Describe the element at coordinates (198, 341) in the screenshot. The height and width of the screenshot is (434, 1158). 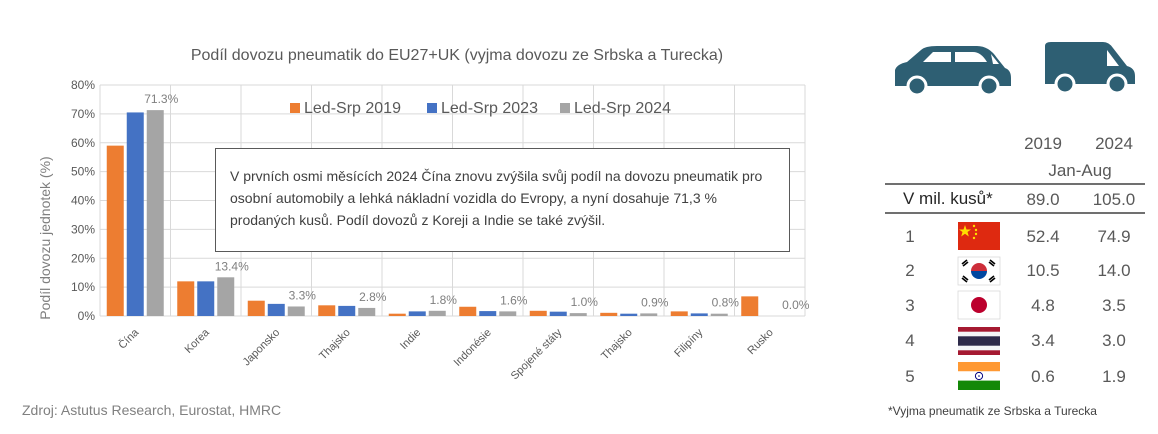
I see `category-label: Korea` at that location.